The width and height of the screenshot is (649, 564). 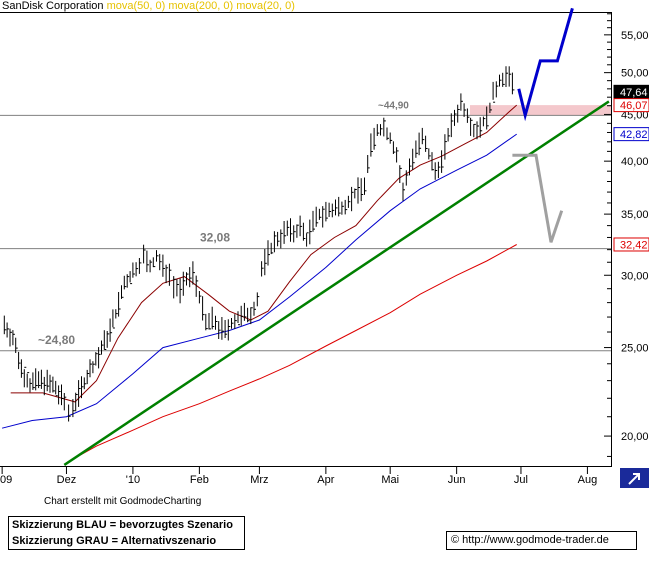 What do you see at coordinates (122, 525) in the screenshot?
I see `legend-blue-text: Skizzierung BLAU = bevorzugtes Szenario` at bounding box center [122, 525].